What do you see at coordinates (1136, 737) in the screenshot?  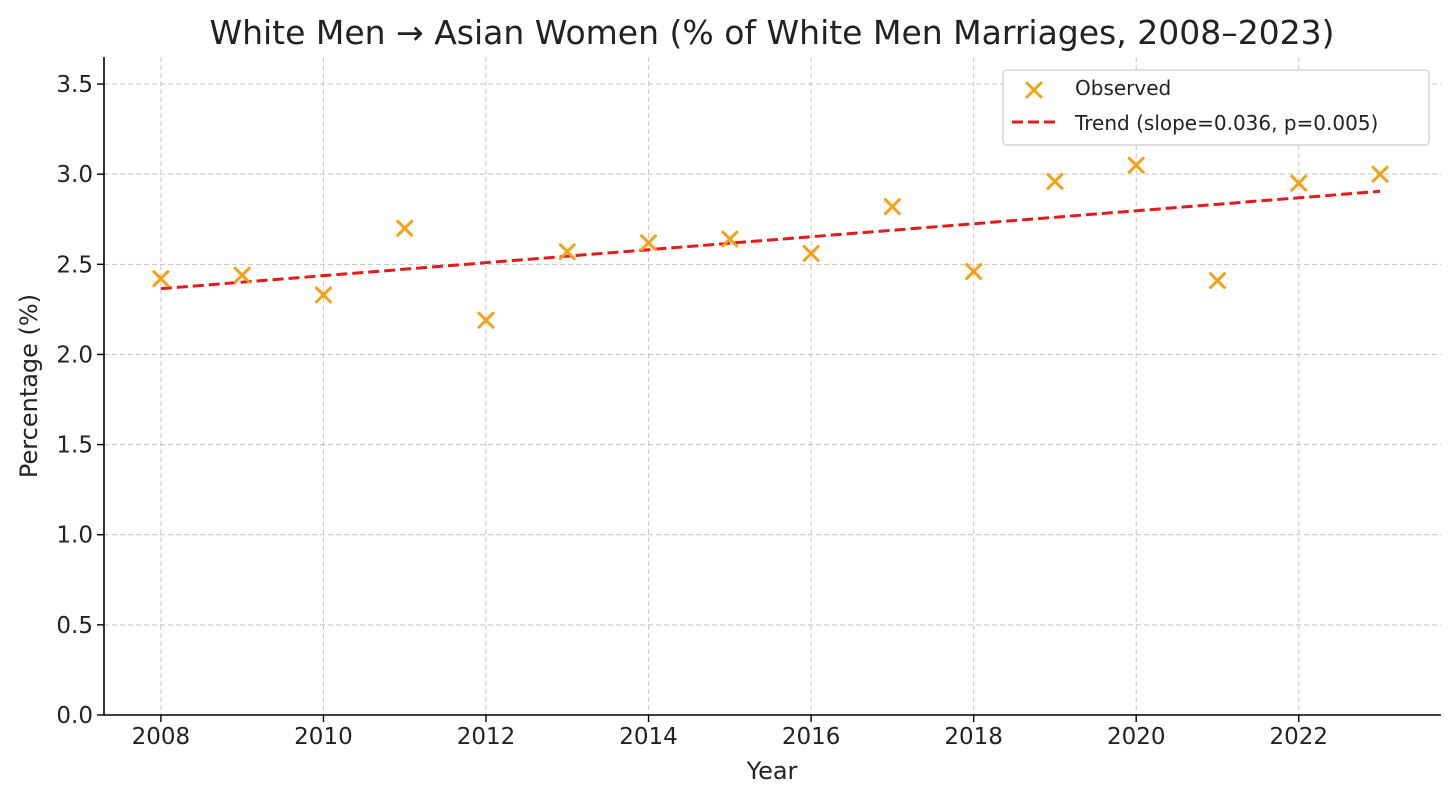 I see `x-tick-label: 2020` at bounding box center [1136, 737].